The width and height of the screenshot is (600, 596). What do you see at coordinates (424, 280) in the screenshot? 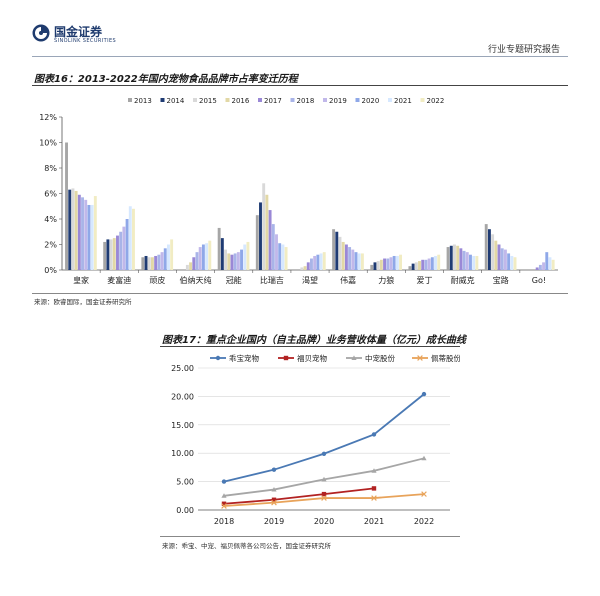
I see `x-tick-label: 爱丁` at bounding box center [424, 280].